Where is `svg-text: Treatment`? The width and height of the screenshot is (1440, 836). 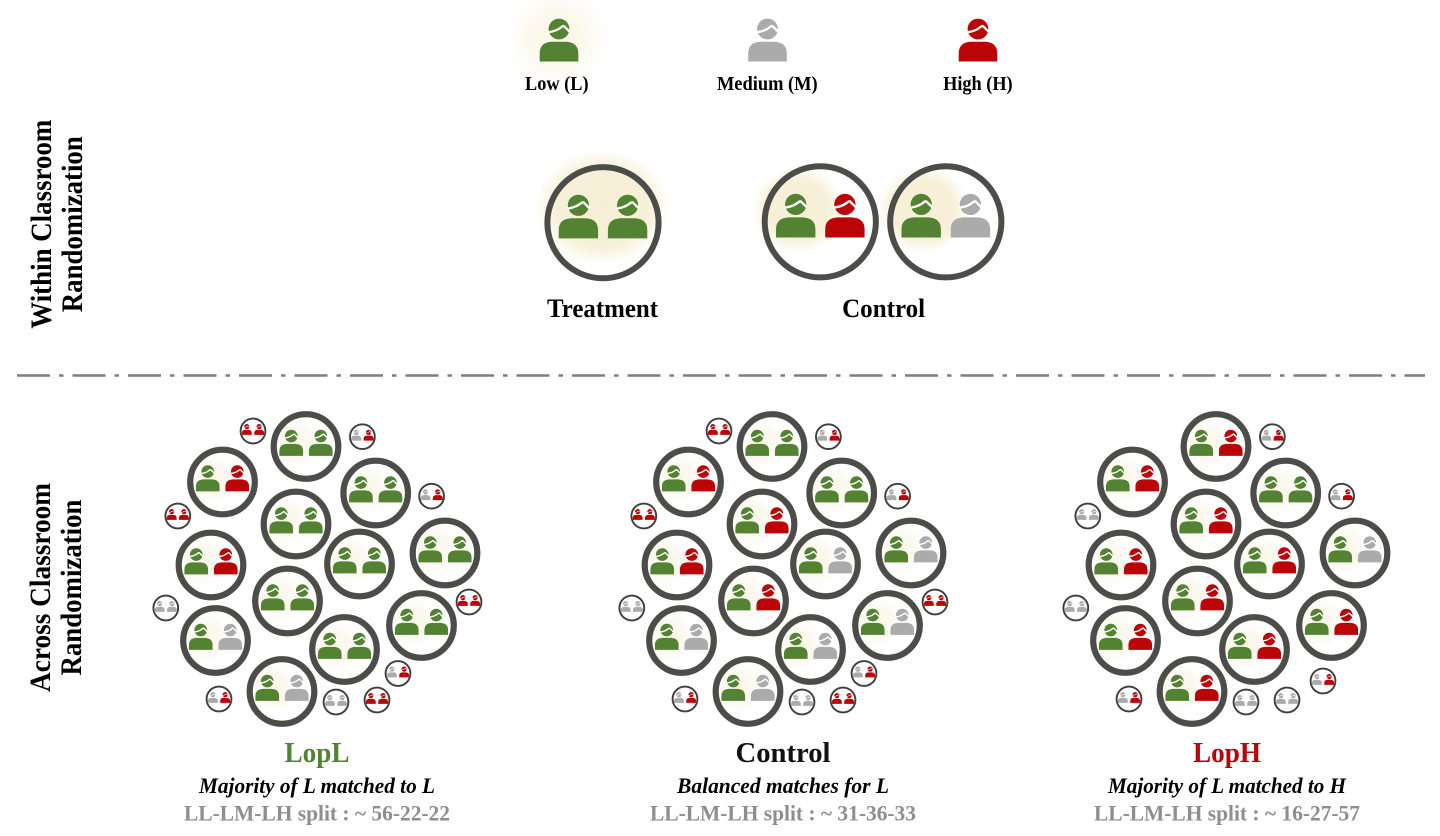
svg-text: Treatment is located at coordinates (602, 308).